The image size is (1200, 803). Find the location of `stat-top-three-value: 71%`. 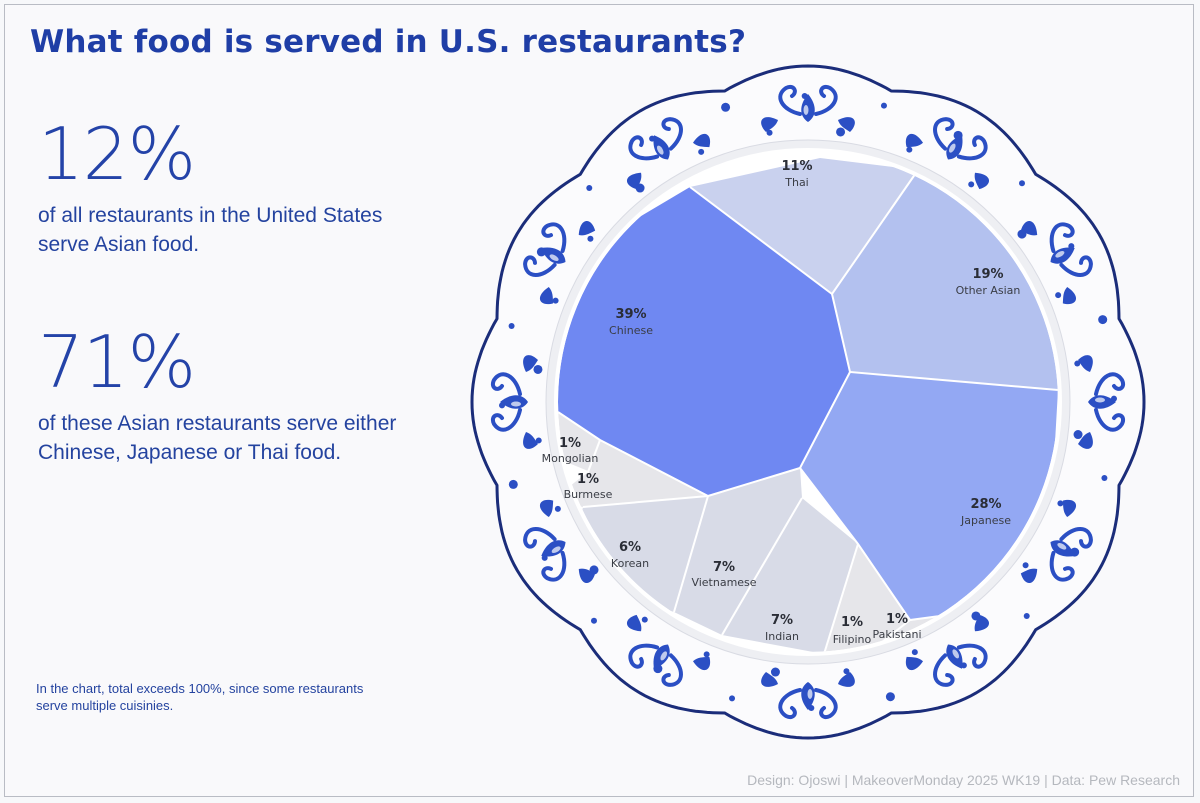

stat-top-three-value: 71% is located at coordinates (117, 362).